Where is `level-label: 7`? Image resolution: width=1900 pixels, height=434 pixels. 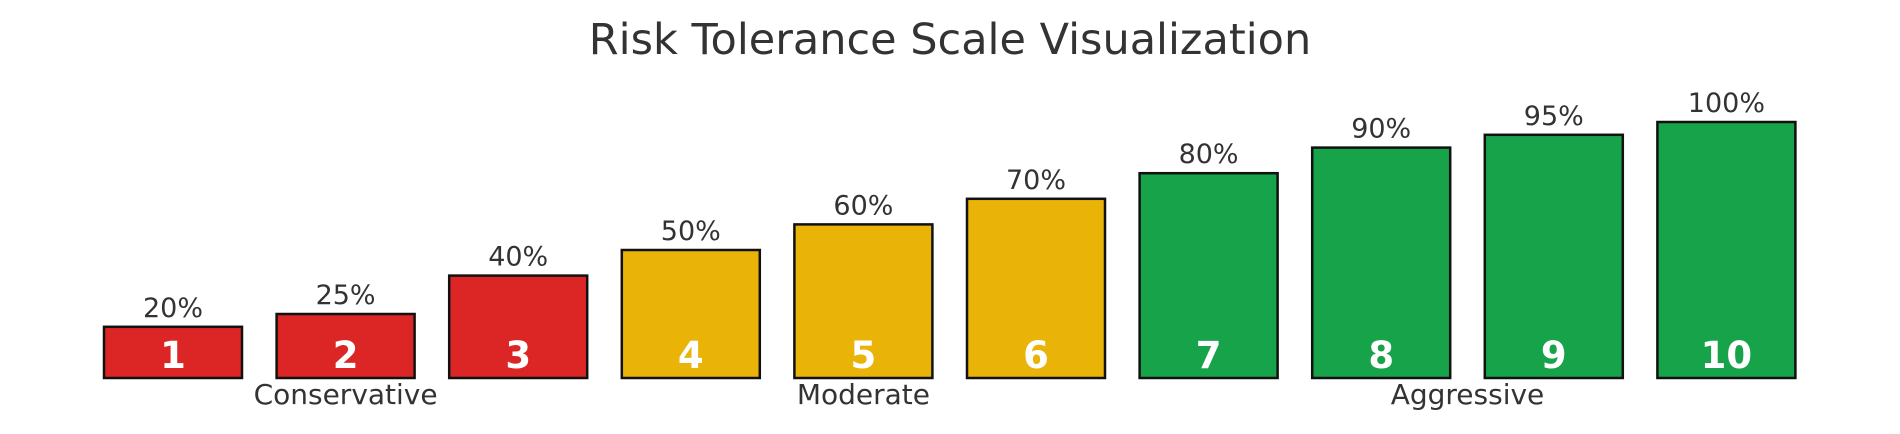 level-label: 7 is located at coordinates (1209, 355).